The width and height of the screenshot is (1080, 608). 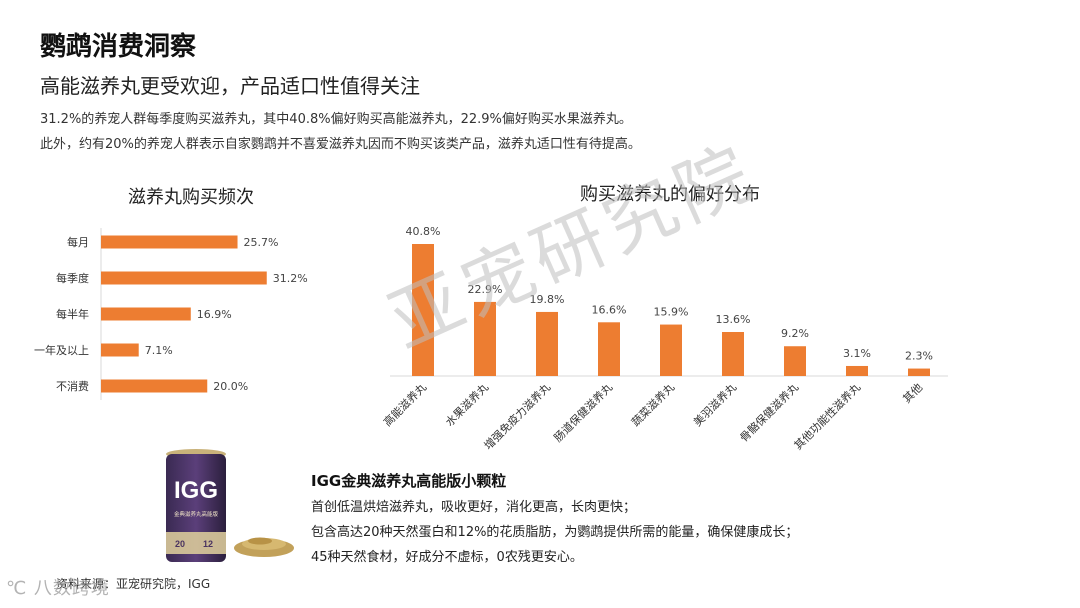 I want to click on preference-category-label: 增强免疫力滋养丸, so click(x=517, y=416).